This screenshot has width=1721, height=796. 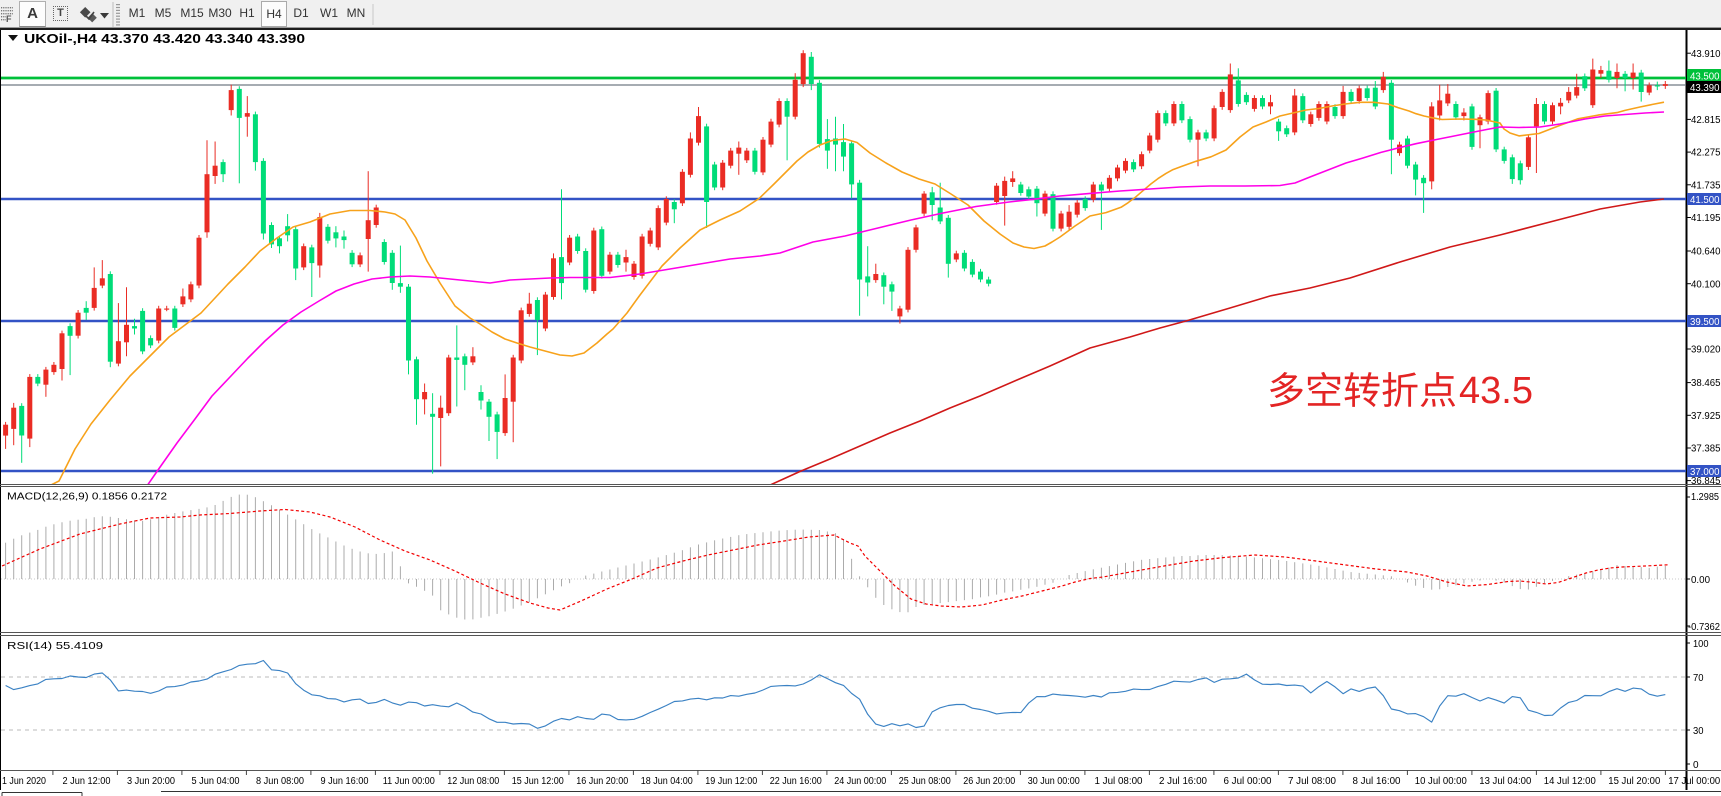 What do you see at coordinates (796, 781) in the screenshot?
I see `svg-text: 22 Jun 16:00` at bounding box center [796, 781].